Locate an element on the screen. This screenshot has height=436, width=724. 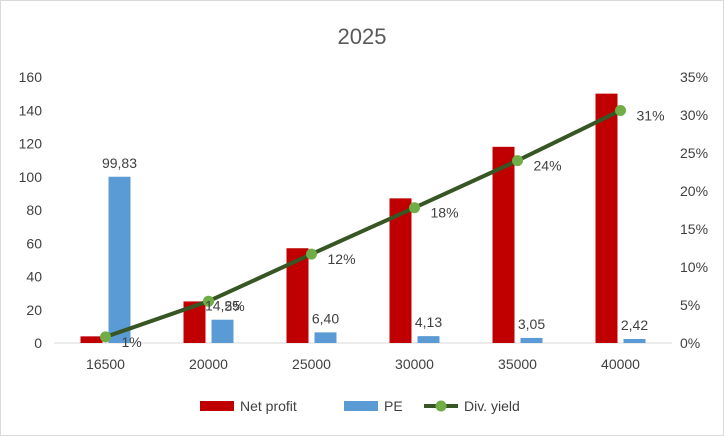
div-yield-data-label: 31% is located at coordinates (651, 115).